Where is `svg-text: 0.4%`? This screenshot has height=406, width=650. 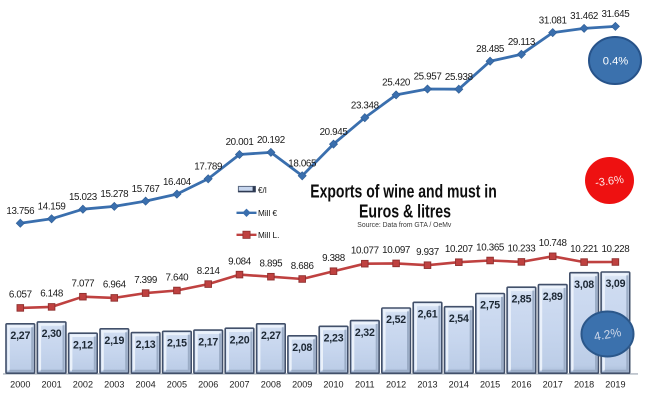 svg-text: 0.4% is located at coordinates (616, 62).